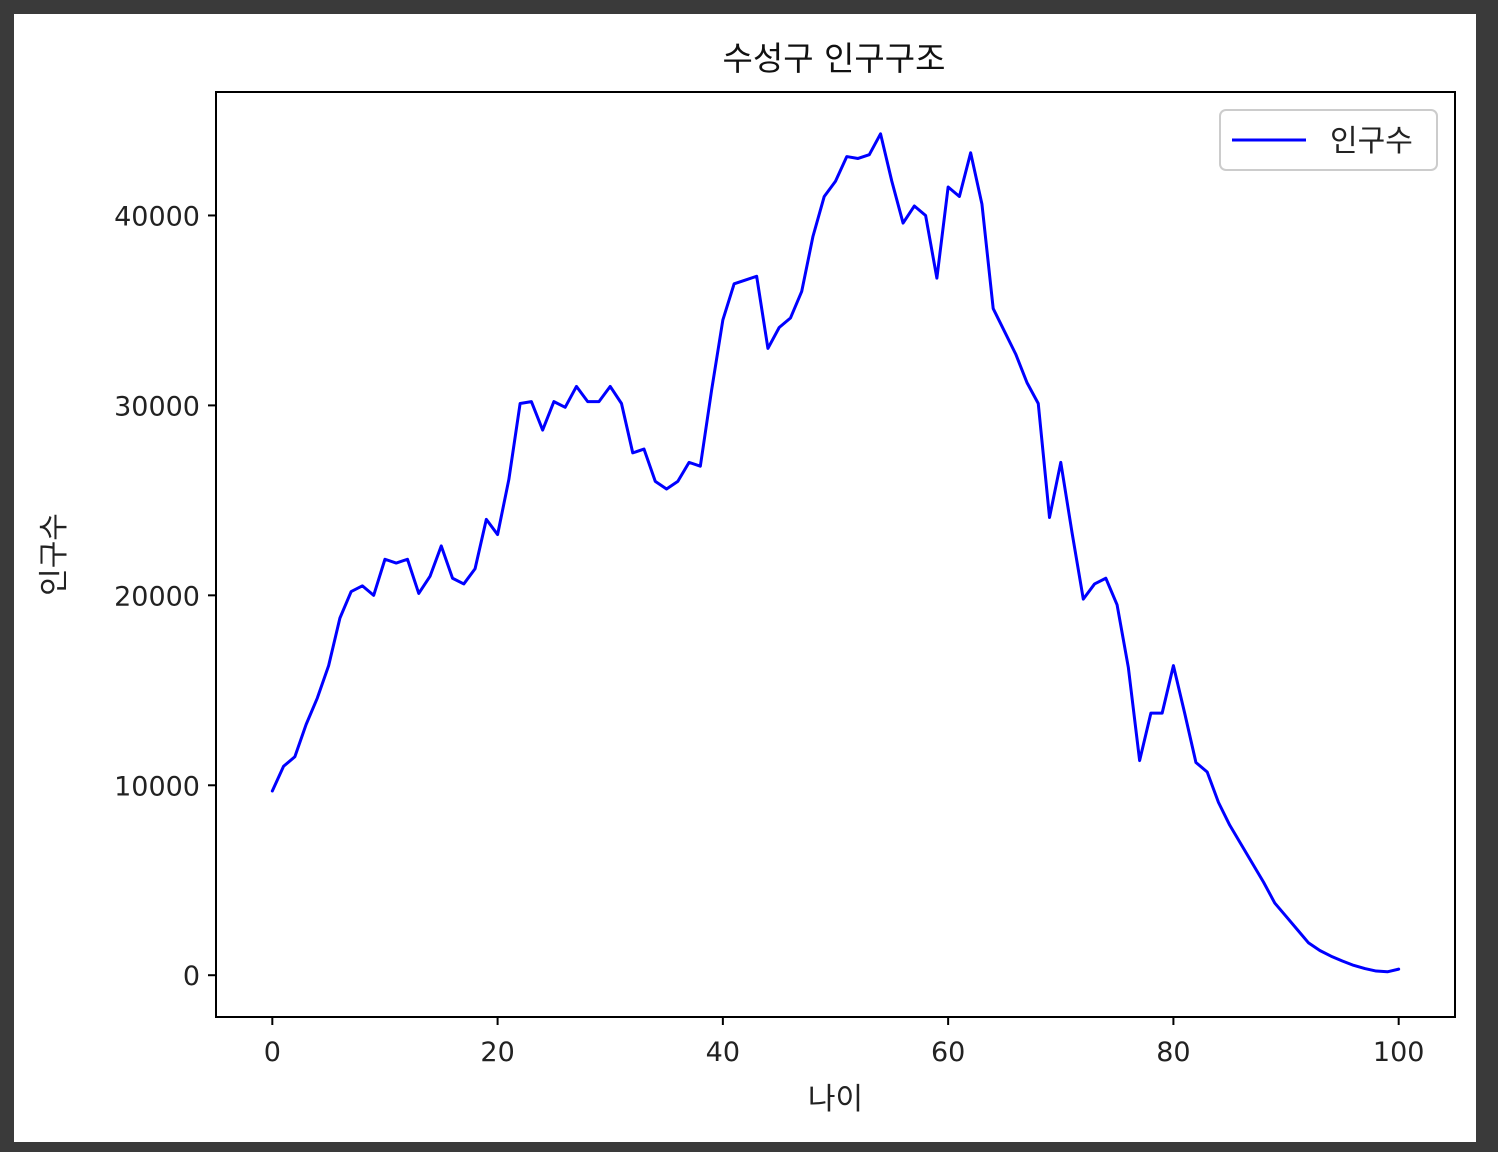  I want to click on legend: 인구수, so click(1328, 140).